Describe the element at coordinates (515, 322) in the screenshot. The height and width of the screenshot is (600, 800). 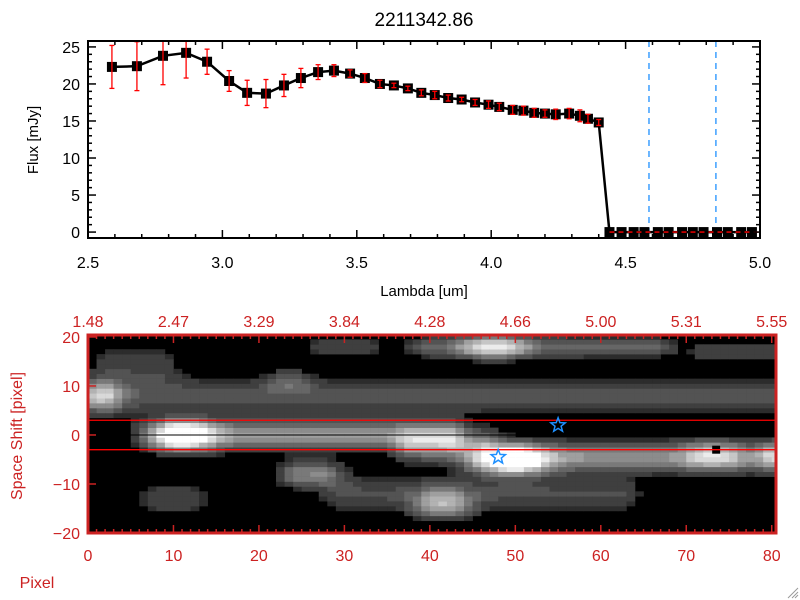
I see `top-wavelength-tick-label: 4.66` at that location.